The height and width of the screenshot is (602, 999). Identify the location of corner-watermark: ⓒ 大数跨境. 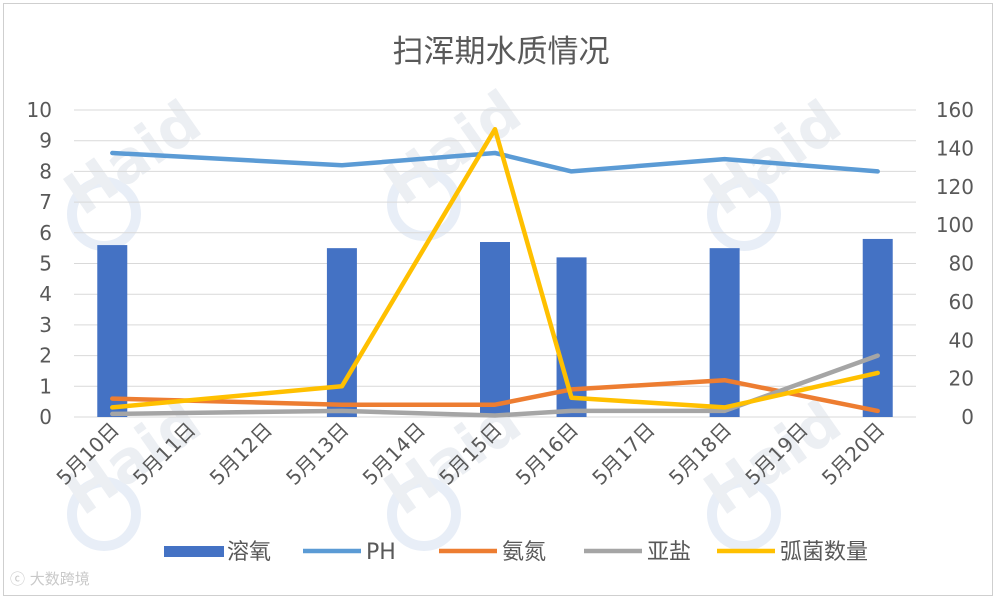
(50, 578).